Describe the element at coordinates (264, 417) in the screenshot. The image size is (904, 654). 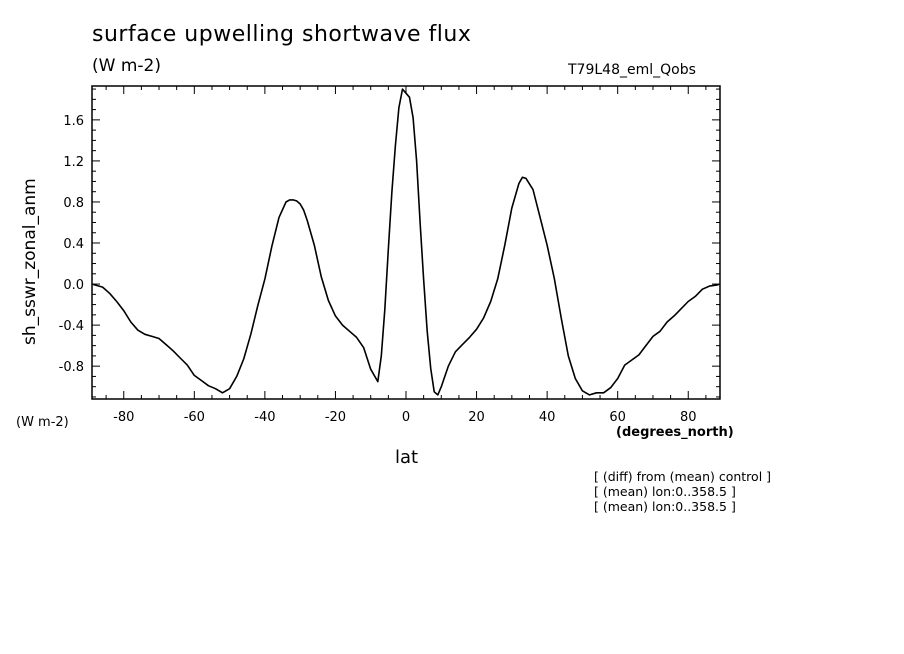
I see `x-tick-label: -40` at that location.